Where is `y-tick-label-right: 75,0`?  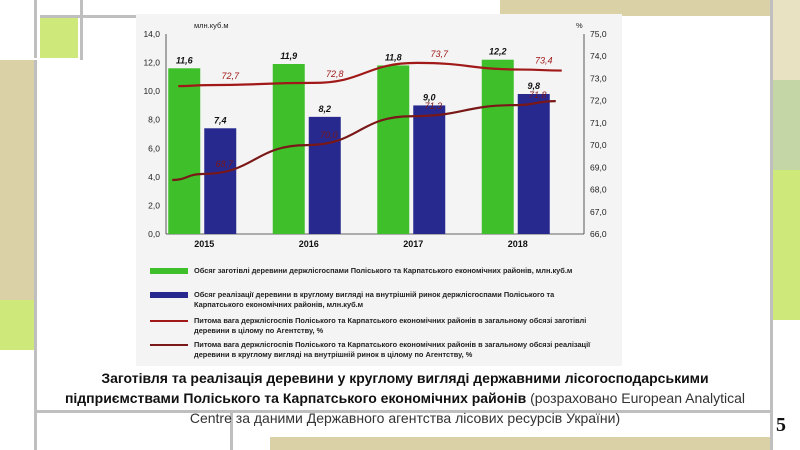 y-tick-label-right: 75,0 is located at coordinates (598, 34).